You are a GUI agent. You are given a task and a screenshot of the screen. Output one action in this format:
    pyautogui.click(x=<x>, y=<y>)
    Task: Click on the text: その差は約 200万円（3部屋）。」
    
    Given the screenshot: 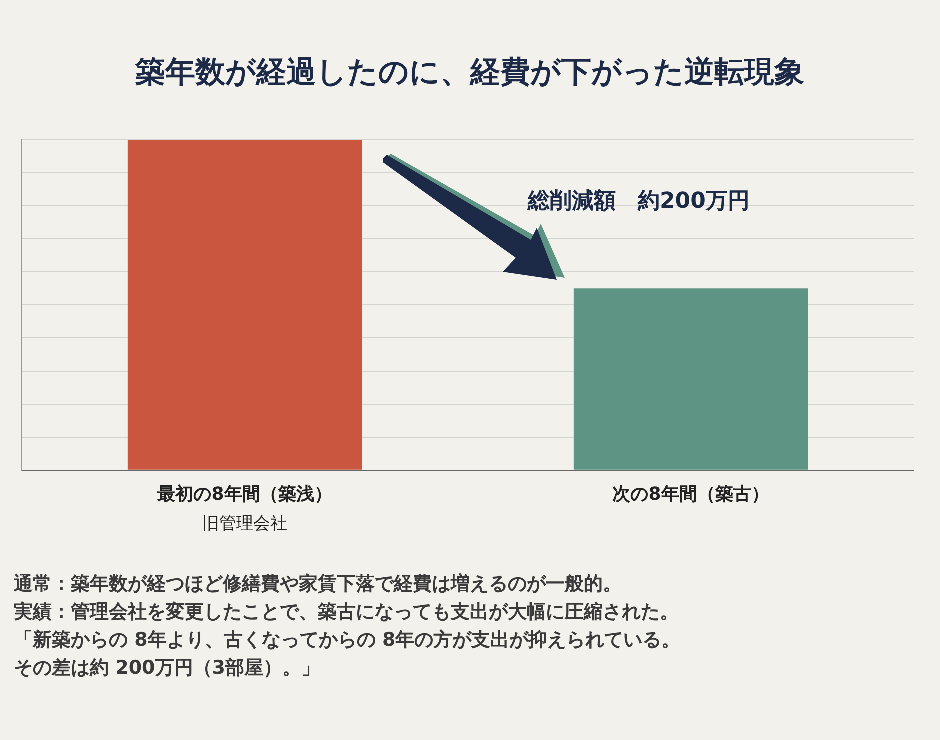 What is the action you would take?
    pyautogui.click(x=168, y=668)
    